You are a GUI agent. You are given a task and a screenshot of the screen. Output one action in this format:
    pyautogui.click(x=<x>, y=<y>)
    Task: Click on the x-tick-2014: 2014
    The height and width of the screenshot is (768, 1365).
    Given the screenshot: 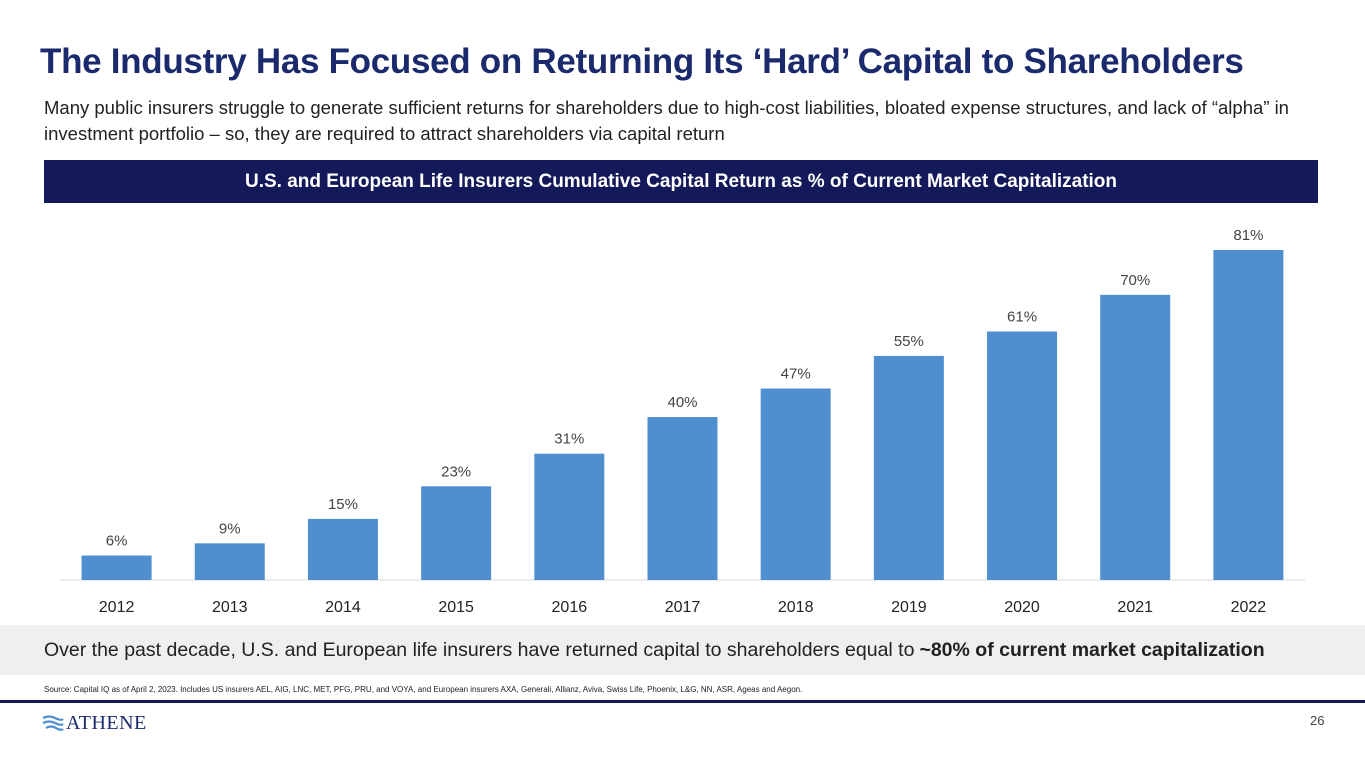 What is the action you would take?
    pyautogui.click(x=343, y=607)
    